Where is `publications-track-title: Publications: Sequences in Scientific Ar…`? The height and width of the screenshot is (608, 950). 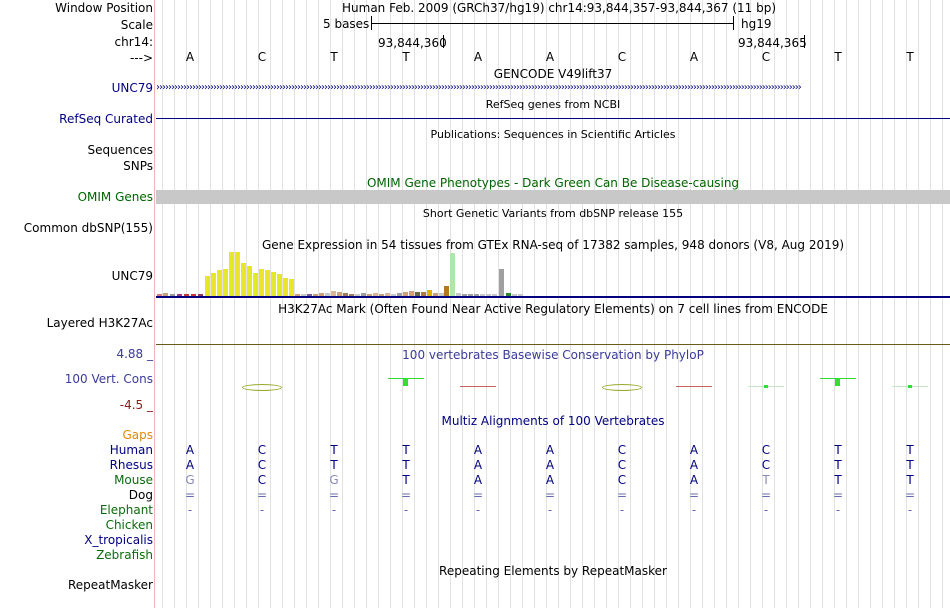
publications-track-title: Publications: Sequences in Scientific Ar… is located at coordinates (553, 134).